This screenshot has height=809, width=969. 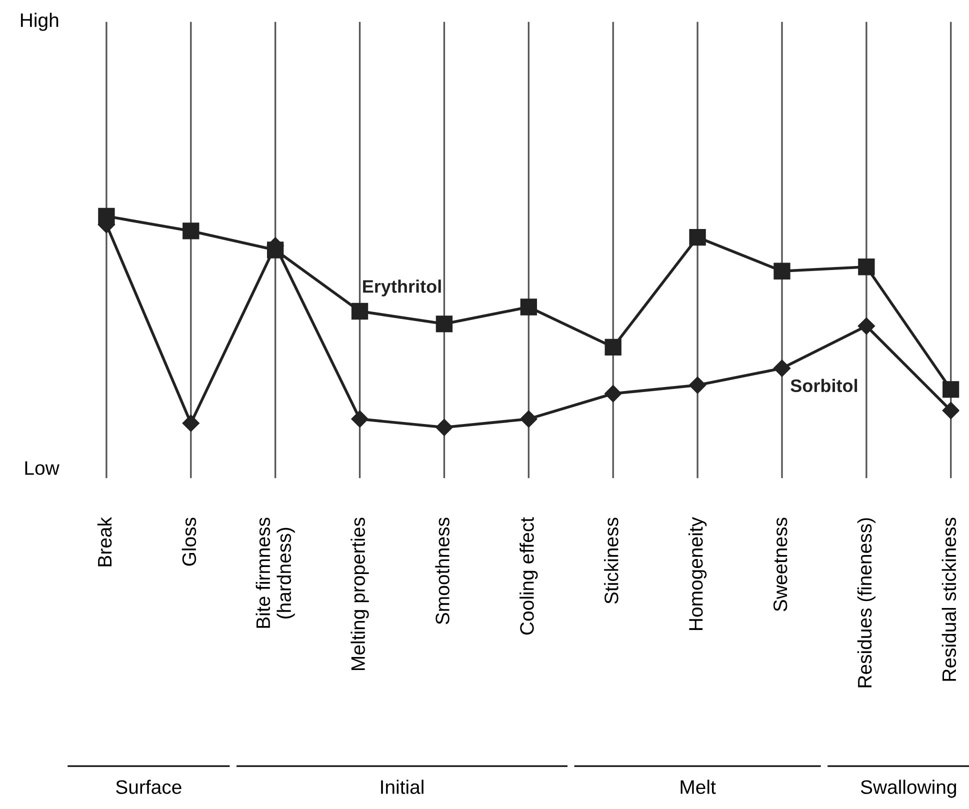 What do you see at coordinates (442, 571) in the screenshot?
I see `x-tick-label: Smoothness` at bounding box center [442, 571].